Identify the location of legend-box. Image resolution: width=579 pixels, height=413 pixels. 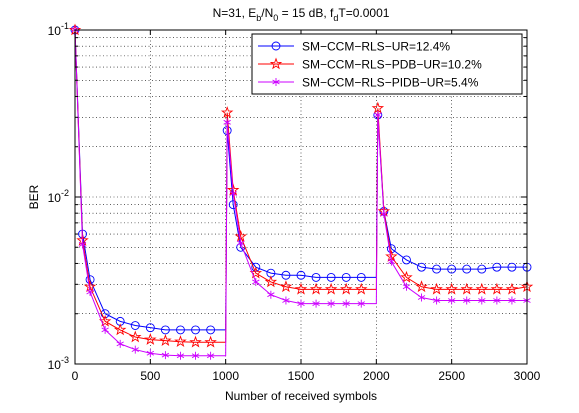
(387, 64).